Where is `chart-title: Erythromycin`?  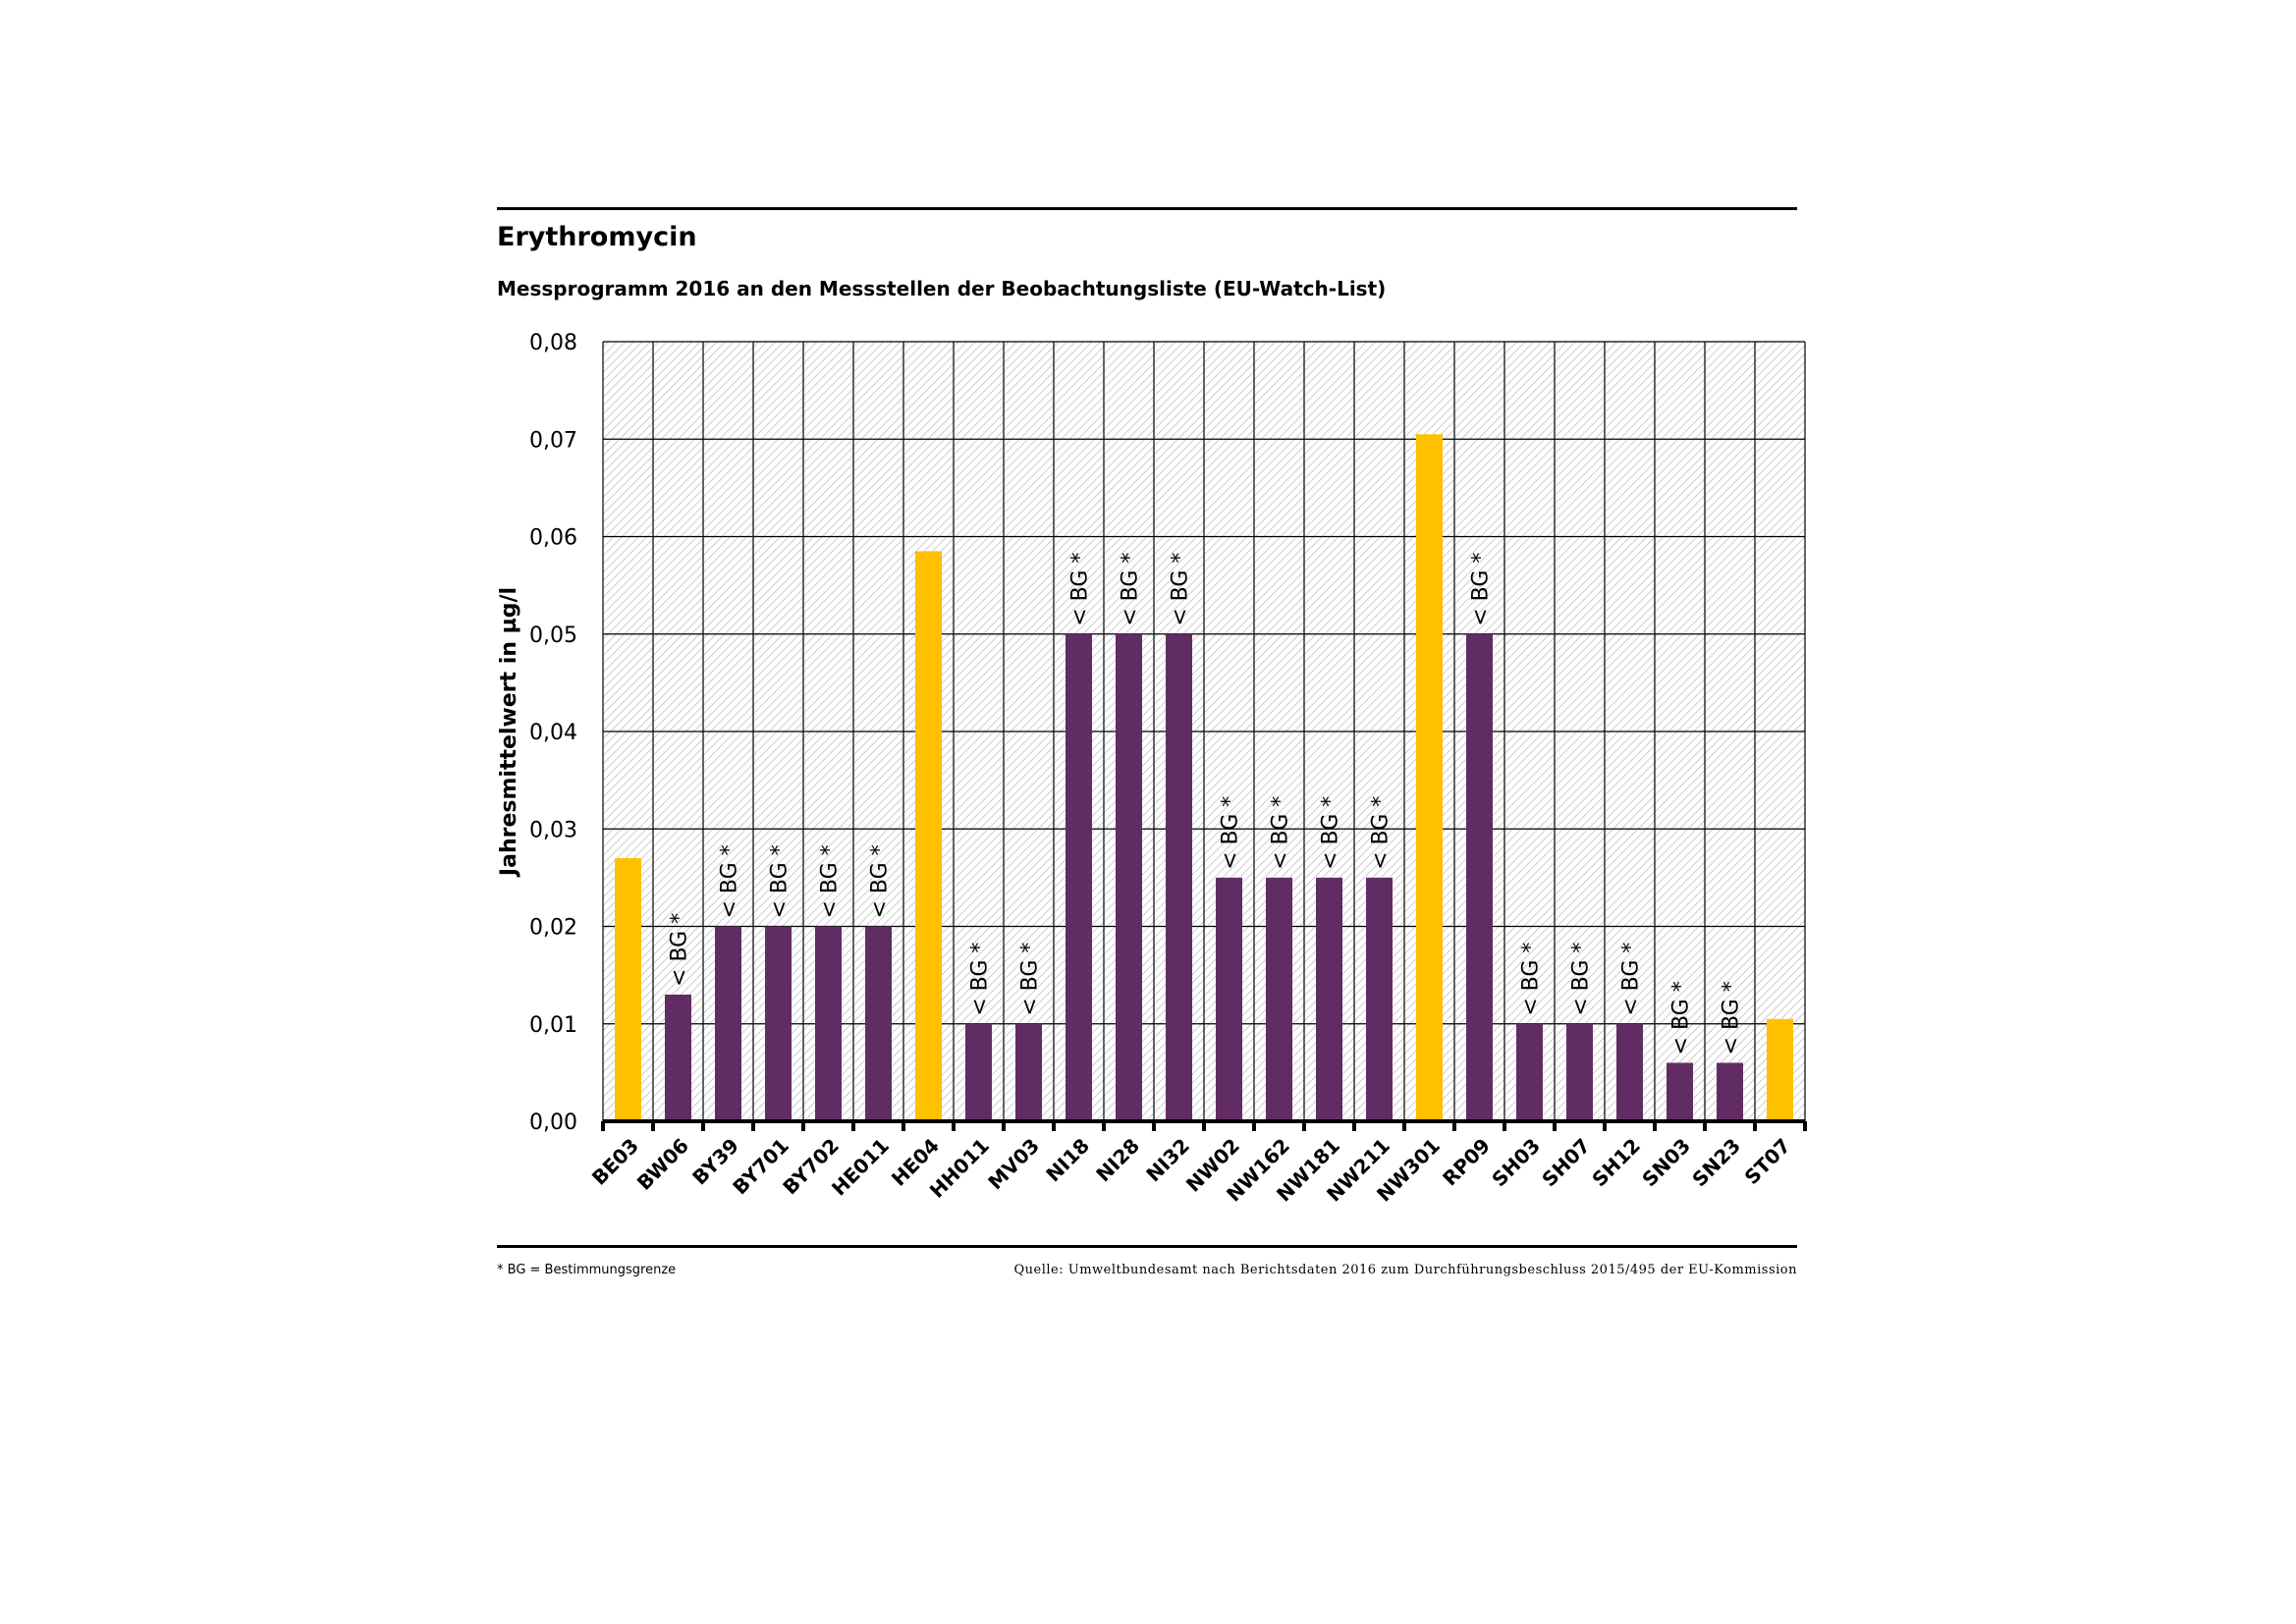
chart-title: Erythromycin is located at coordinates (597, 237).